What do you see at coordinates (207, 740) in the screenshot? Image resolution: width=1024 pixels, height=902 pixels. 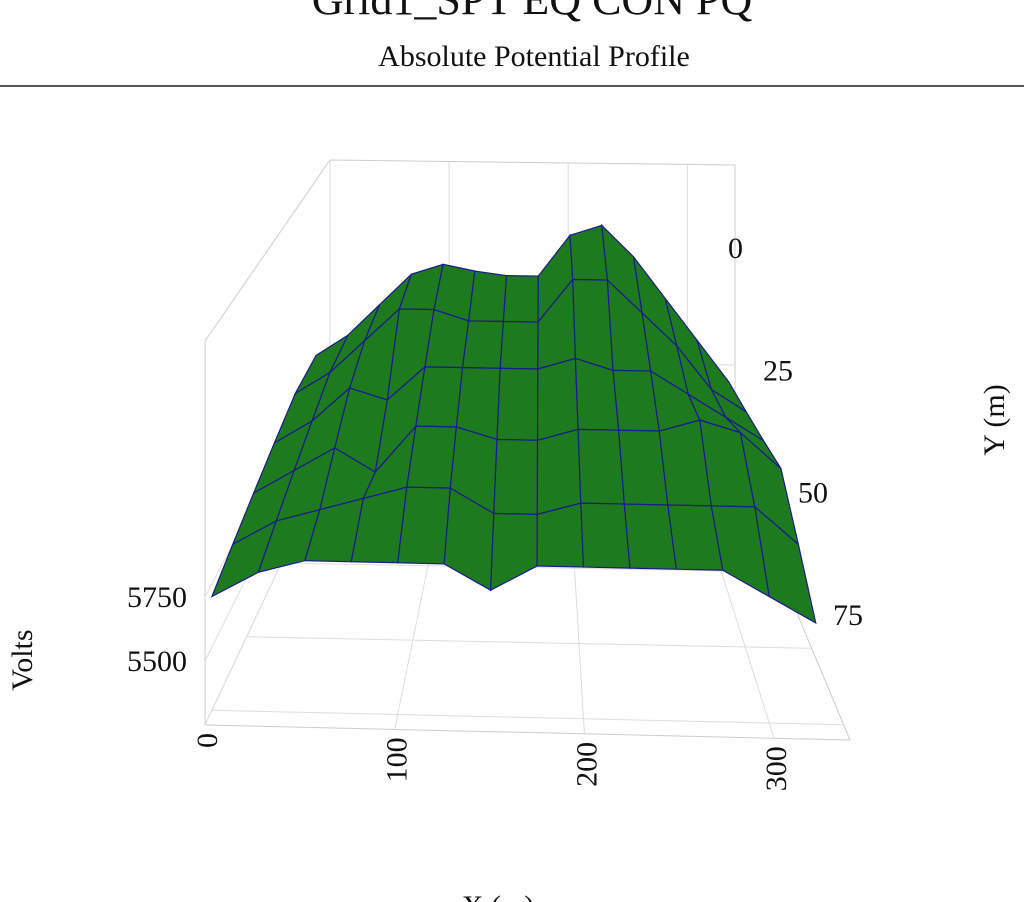 I see `x-tick-label: 0` at bounding box center [207, 740].